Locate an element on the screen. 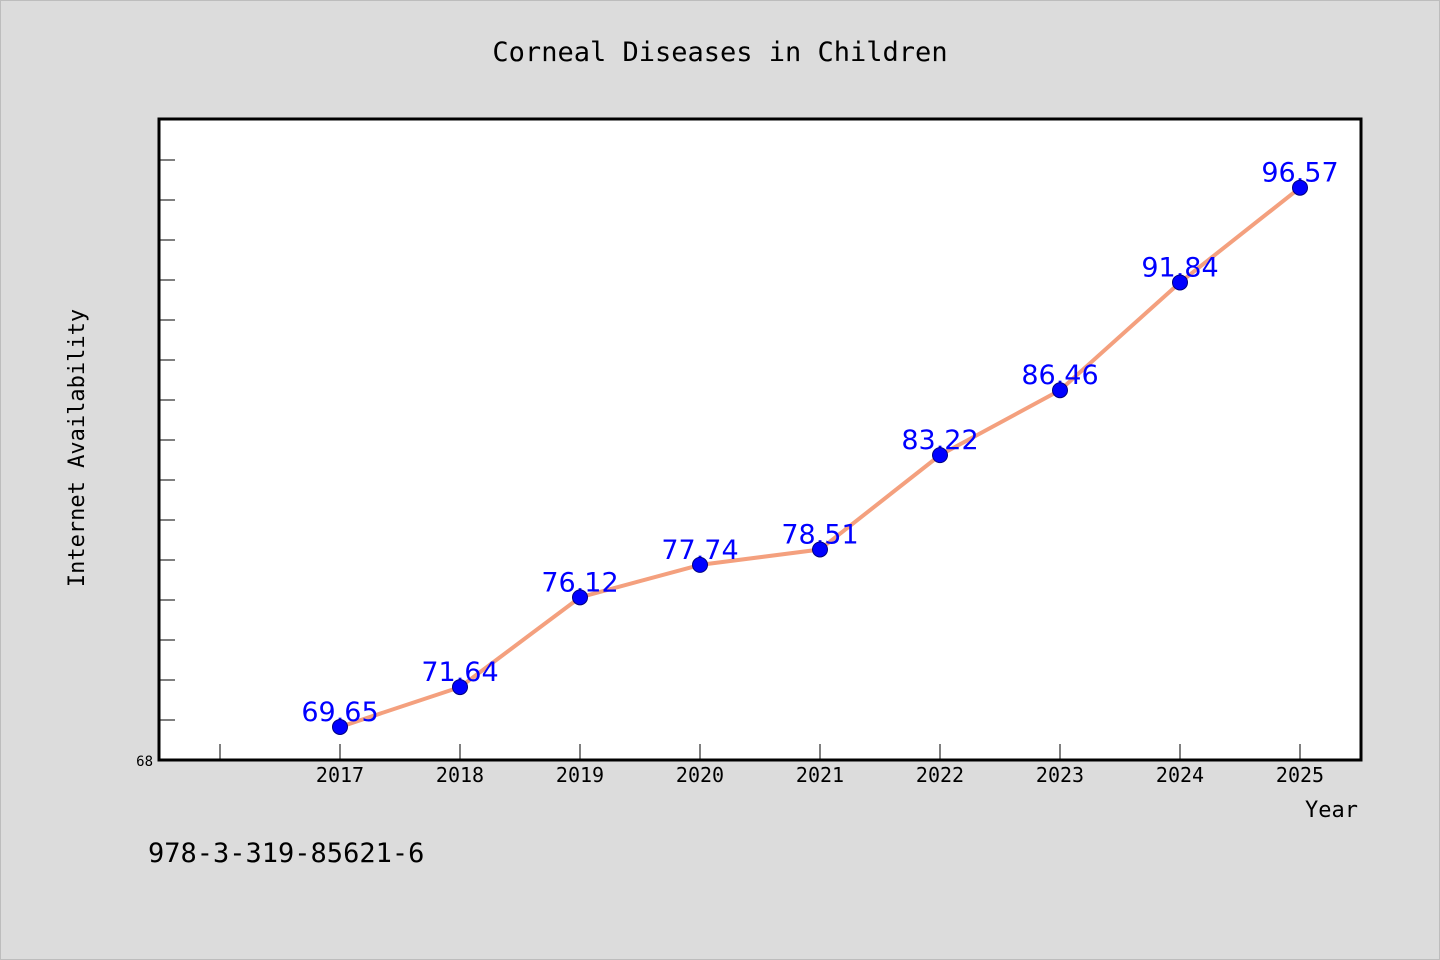 The height and width of the screenshot is (960, 1440). y-axis-label: Internet Availability is located at coordinates (77, 448).